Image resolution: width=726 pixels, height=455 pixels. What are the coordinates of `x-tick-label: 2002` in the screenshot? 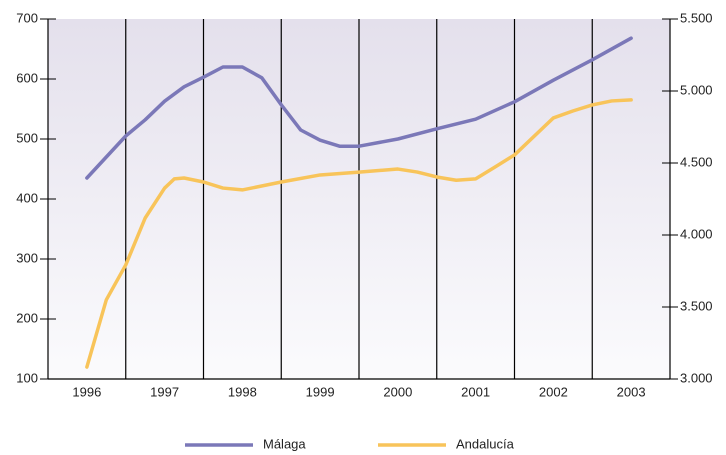 It's located at (553, 391).